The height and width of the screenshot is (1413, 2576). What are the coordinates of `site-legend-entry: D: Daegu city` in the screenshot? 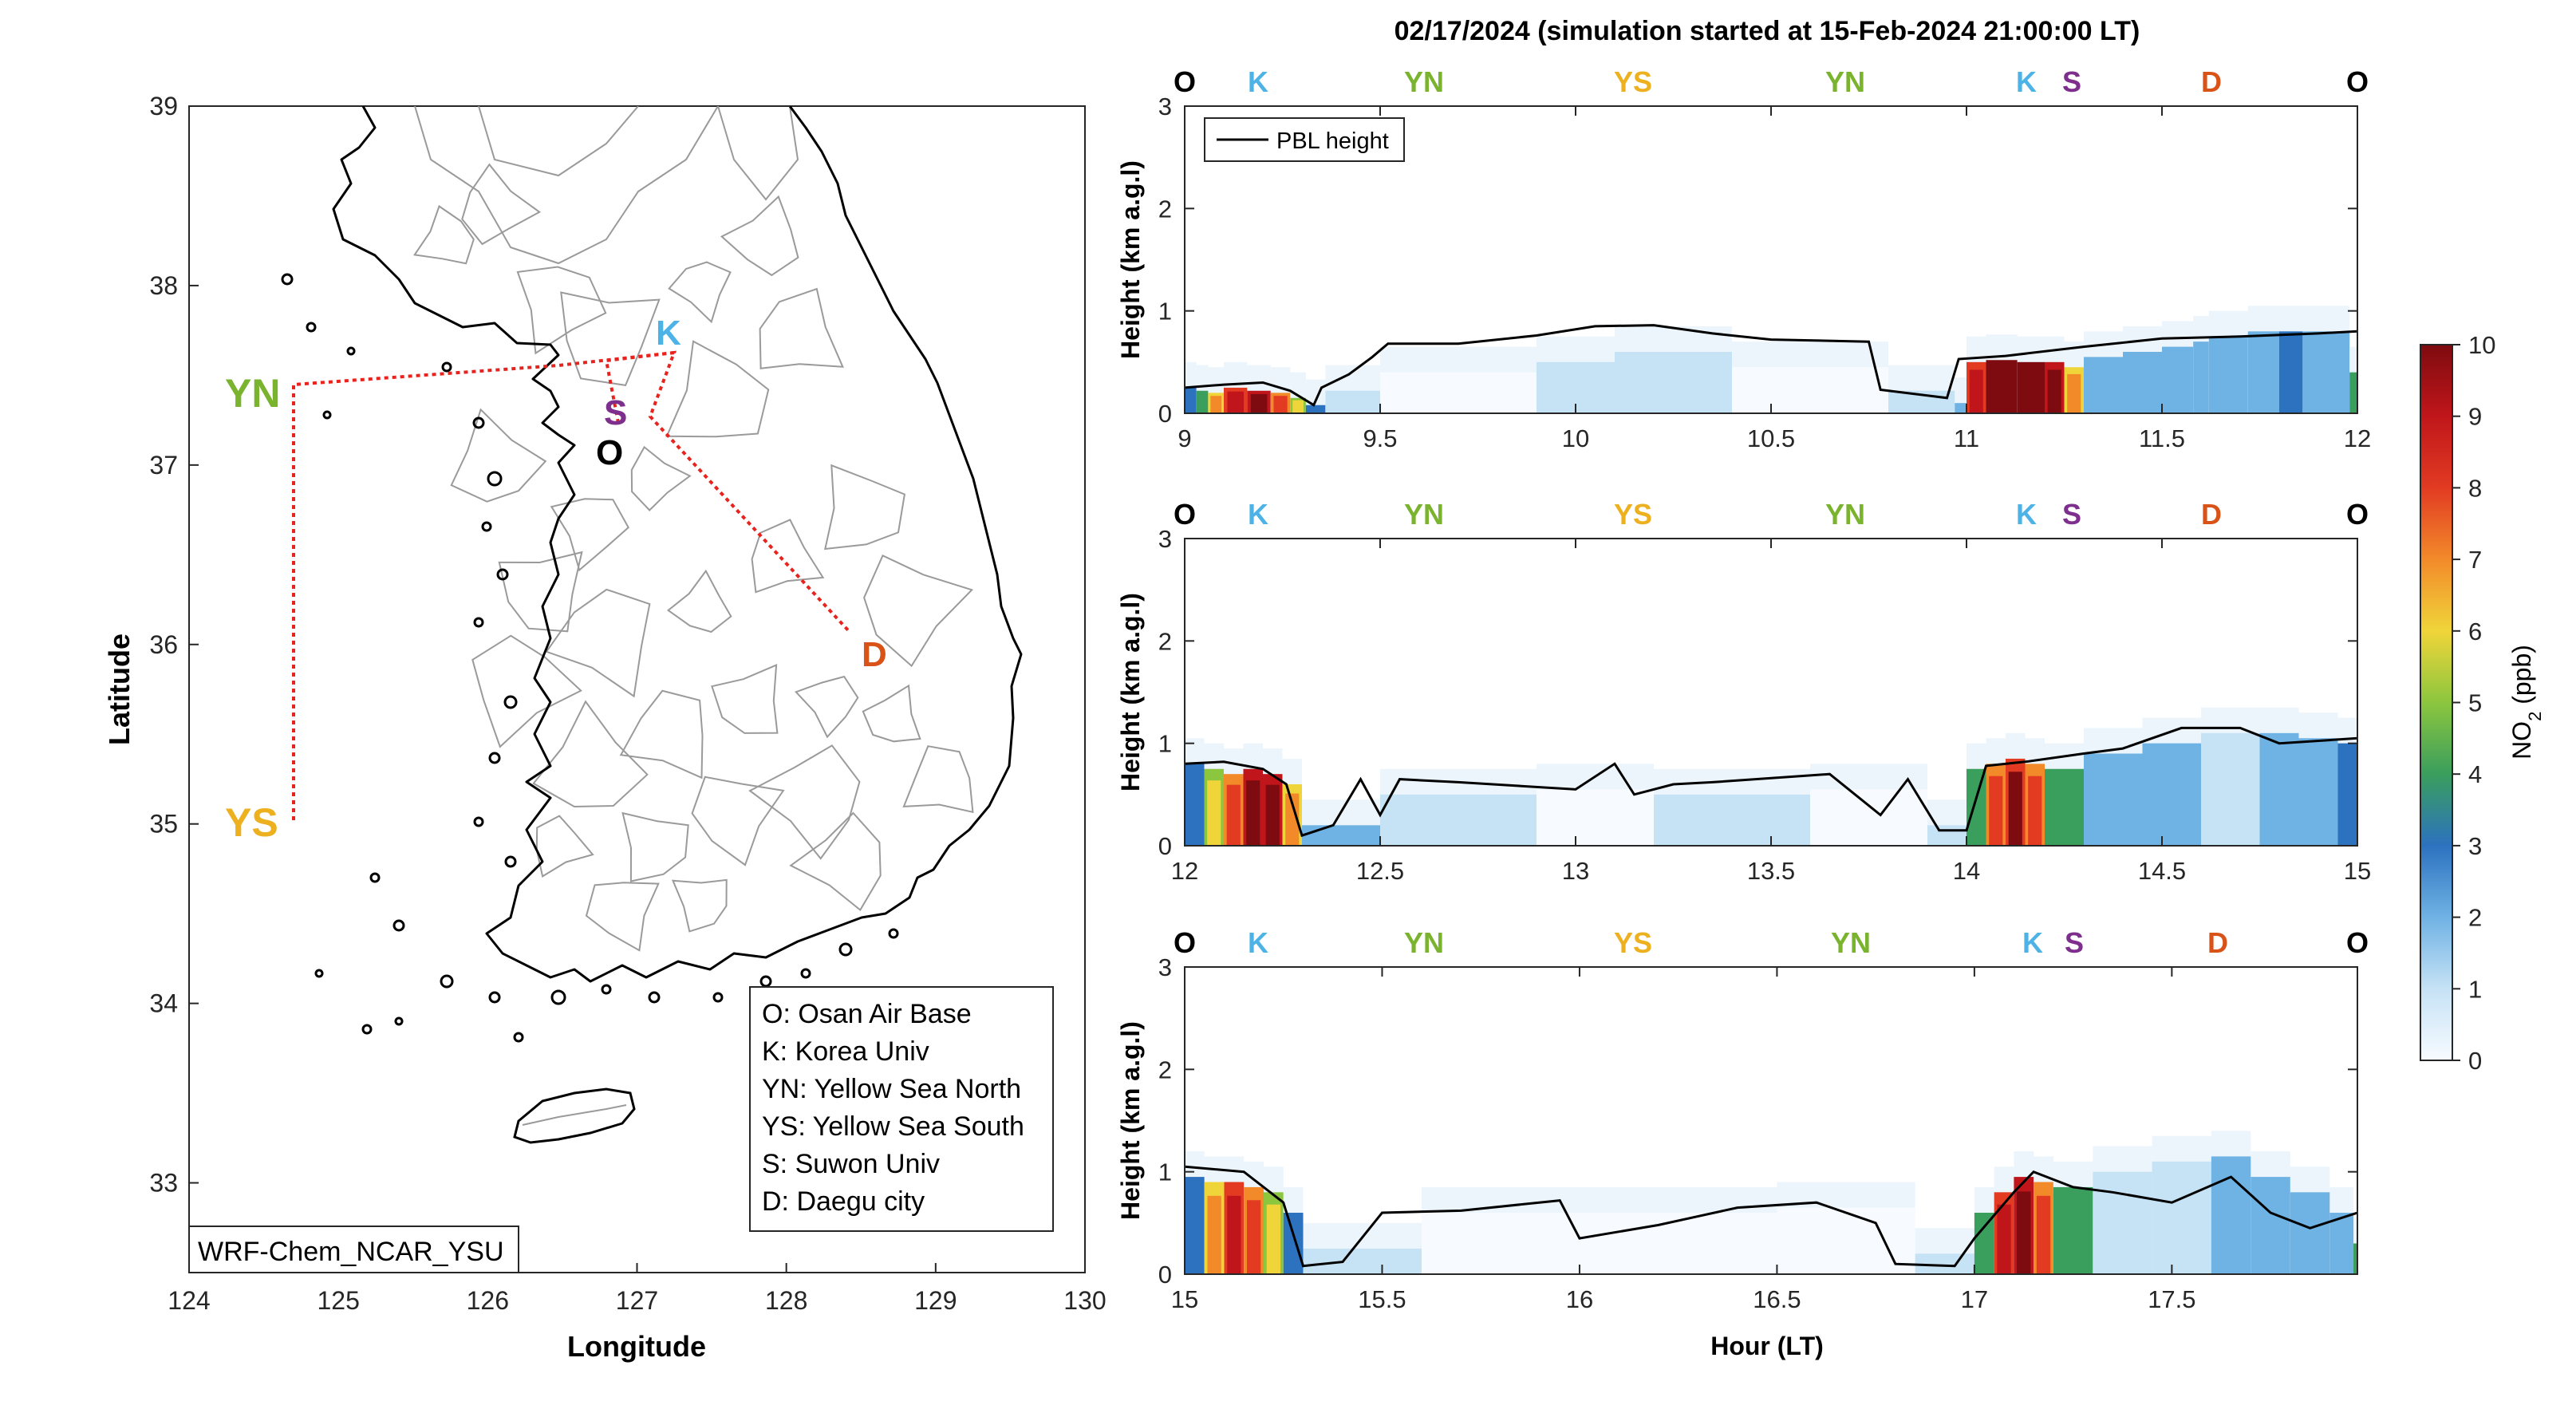 It's located at (843, 1201).